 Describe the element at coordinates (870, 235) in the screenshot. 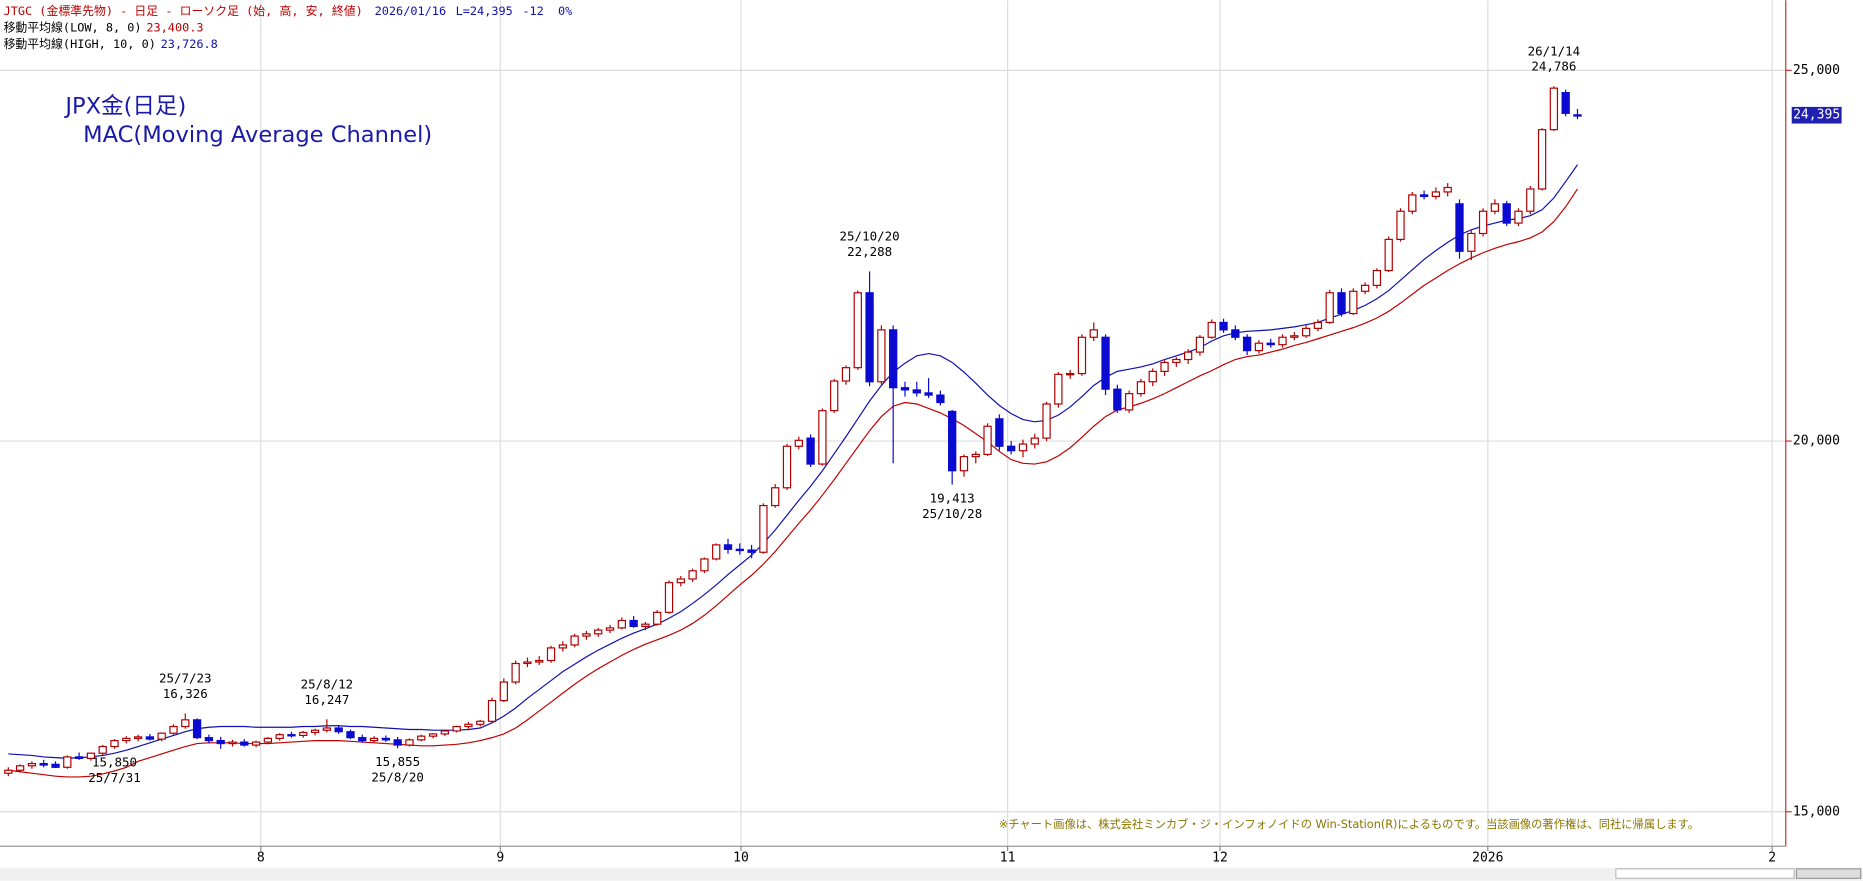

I see `annotation-date: 25/10/20` at that location.